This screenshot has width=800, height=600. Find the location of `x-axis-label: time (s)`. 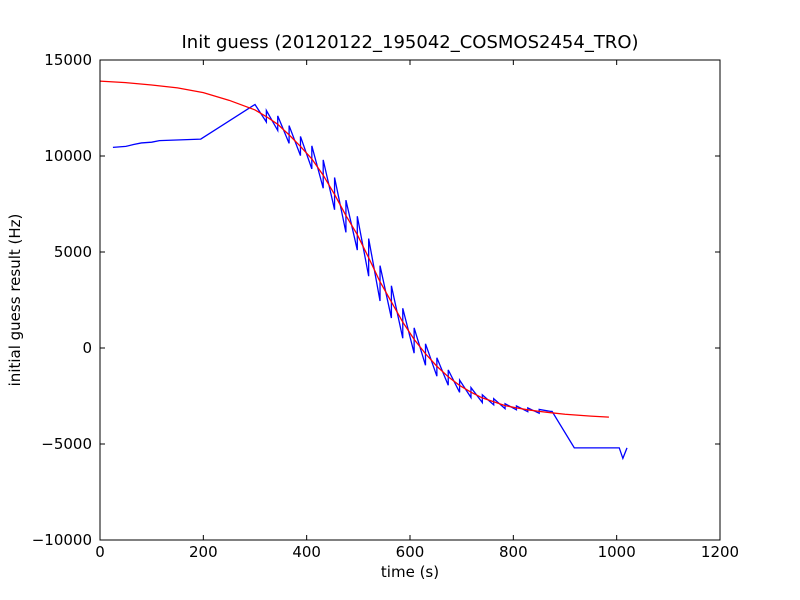

x-axis-label: time (s) is located at coordinates (410, 572).